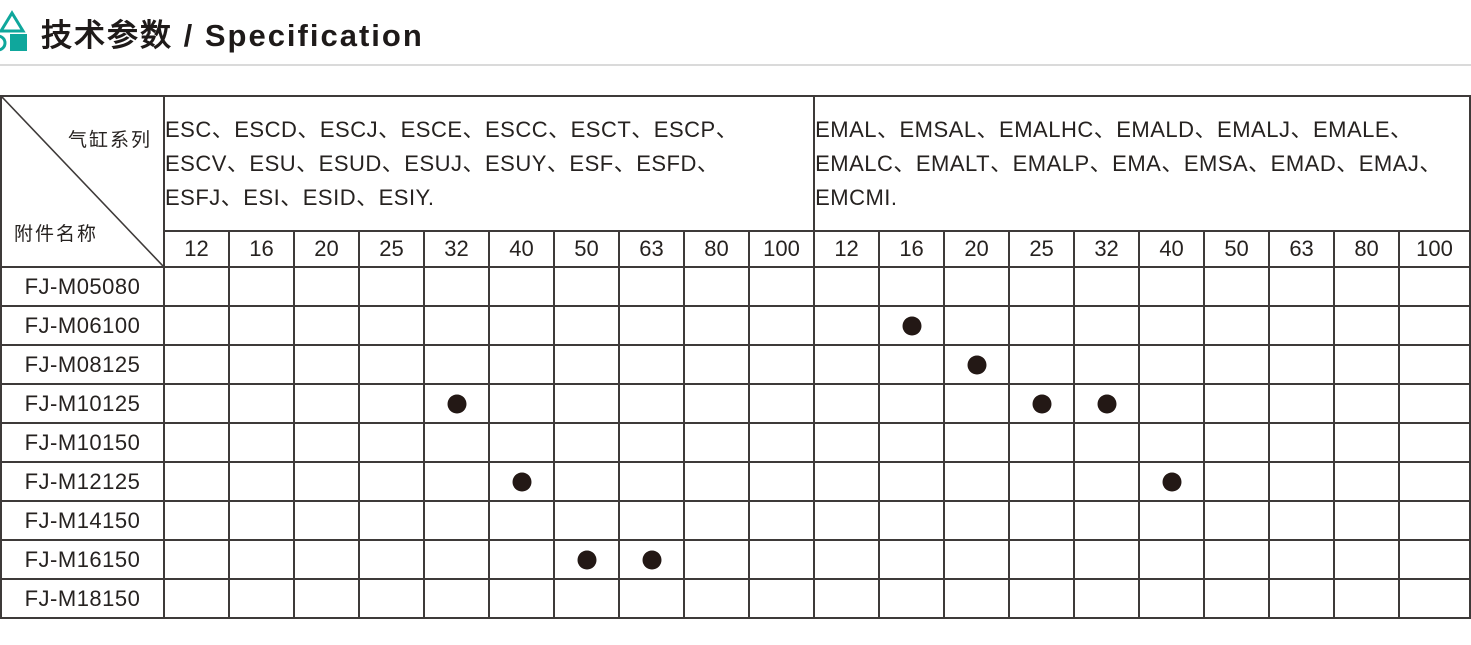 The width and height of the screenshot is (1471, 645). I want to click on table-row: FJ-M05080, so click(735, 286).